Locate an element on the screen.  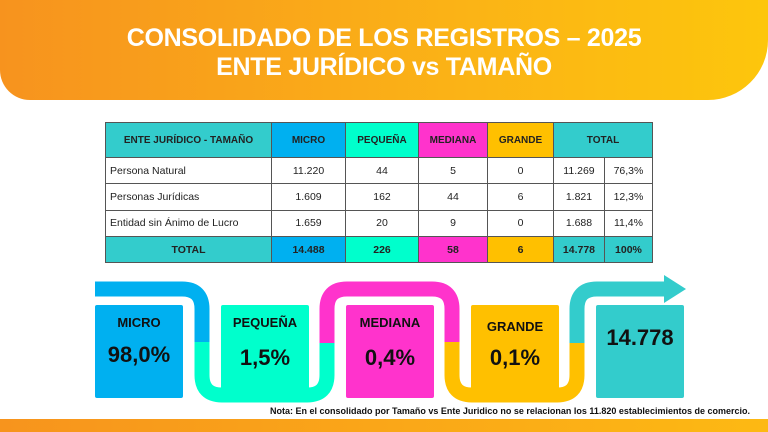
arrow-head-icon is located at coordinates (675, 289).